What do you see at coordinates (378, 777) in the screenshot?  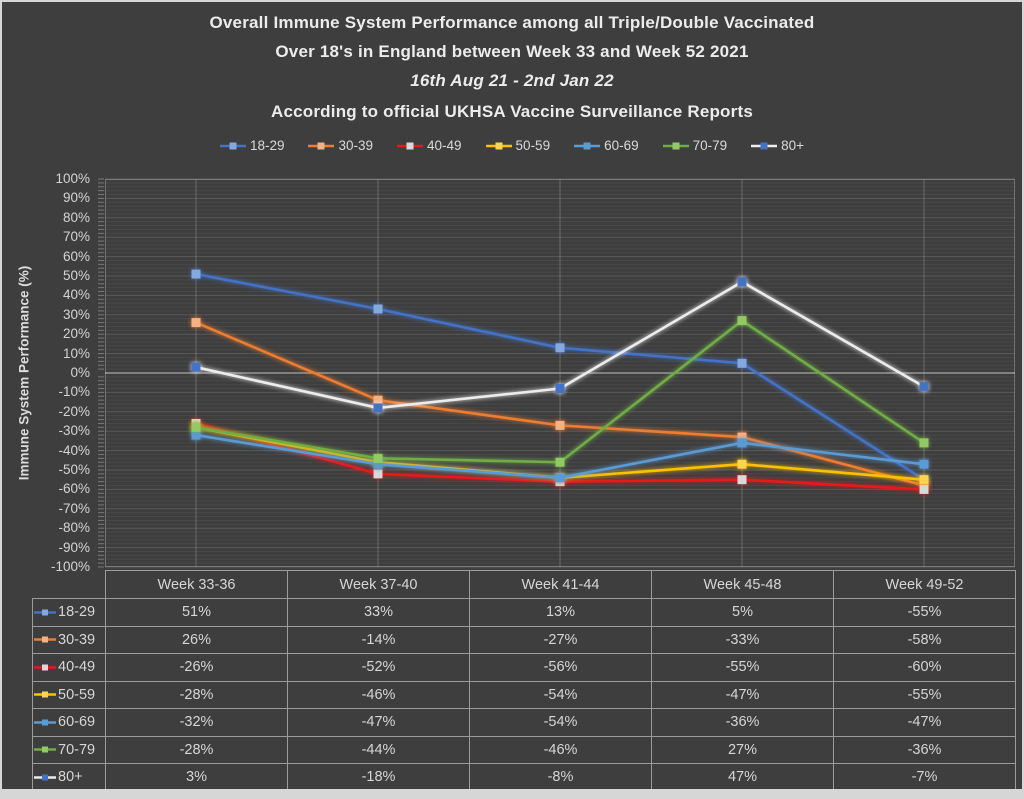 I see `table-cell: -18%` at bounding box center [378, 777].